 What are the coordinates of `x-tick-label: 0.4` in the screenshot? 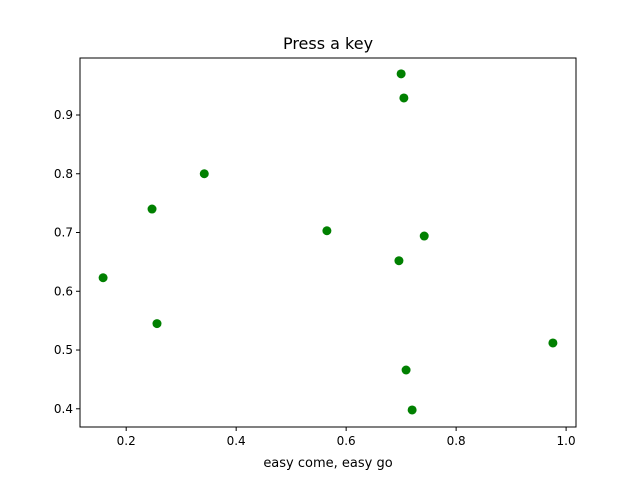 It's located at (236, 441).